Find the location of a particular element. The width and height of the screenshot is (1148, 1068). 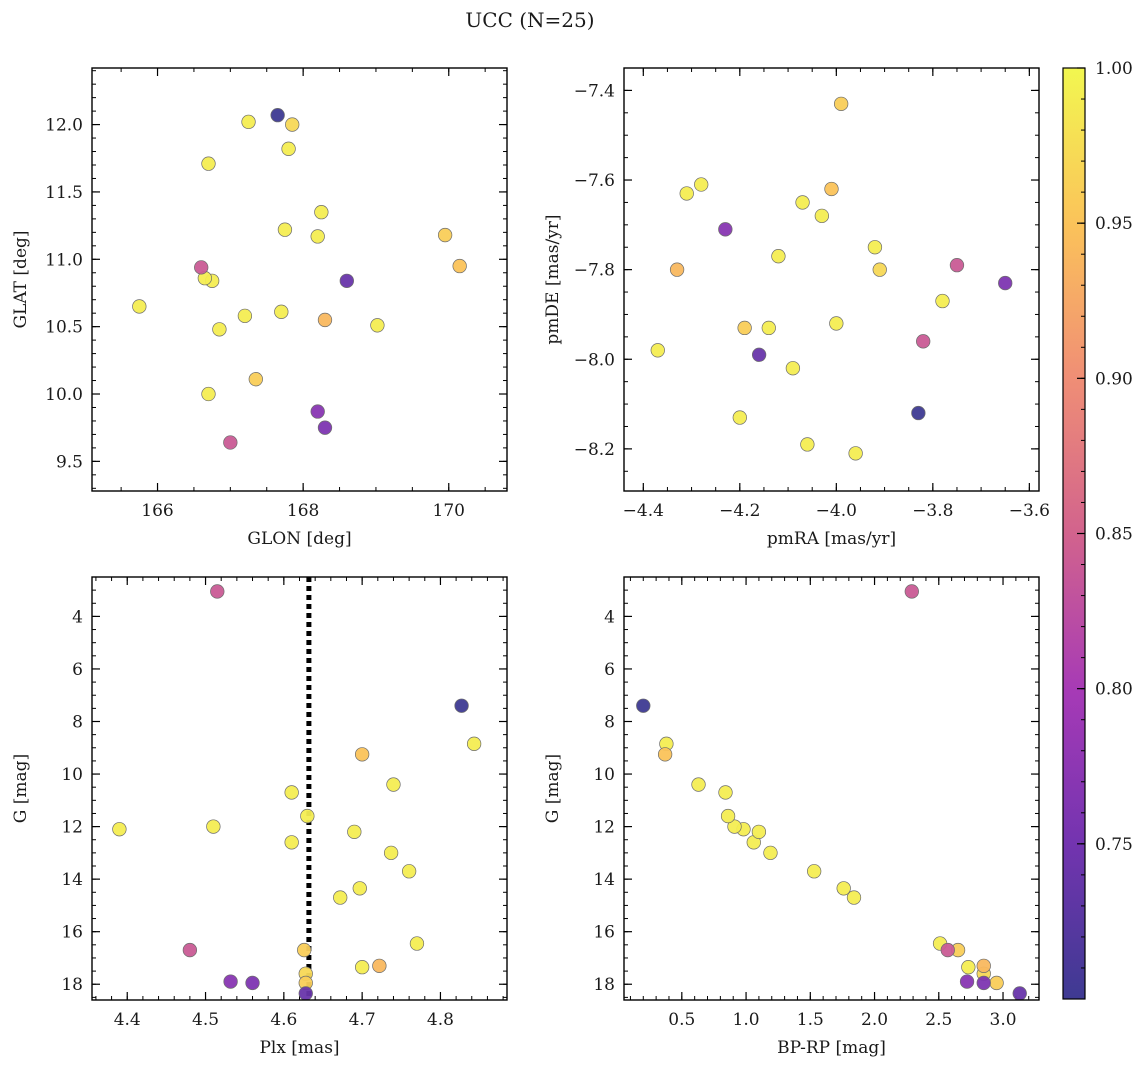

x-tick-label: 4.7 is located at coordinates (362, 1020).